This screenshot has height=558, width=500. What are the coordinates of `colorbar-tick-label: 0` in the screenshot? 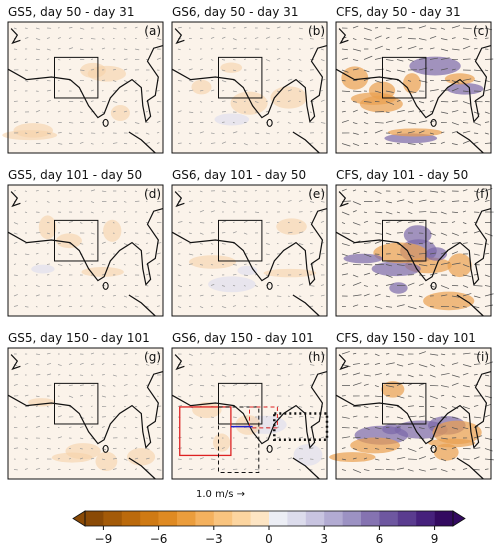 It's located at (269, 539).